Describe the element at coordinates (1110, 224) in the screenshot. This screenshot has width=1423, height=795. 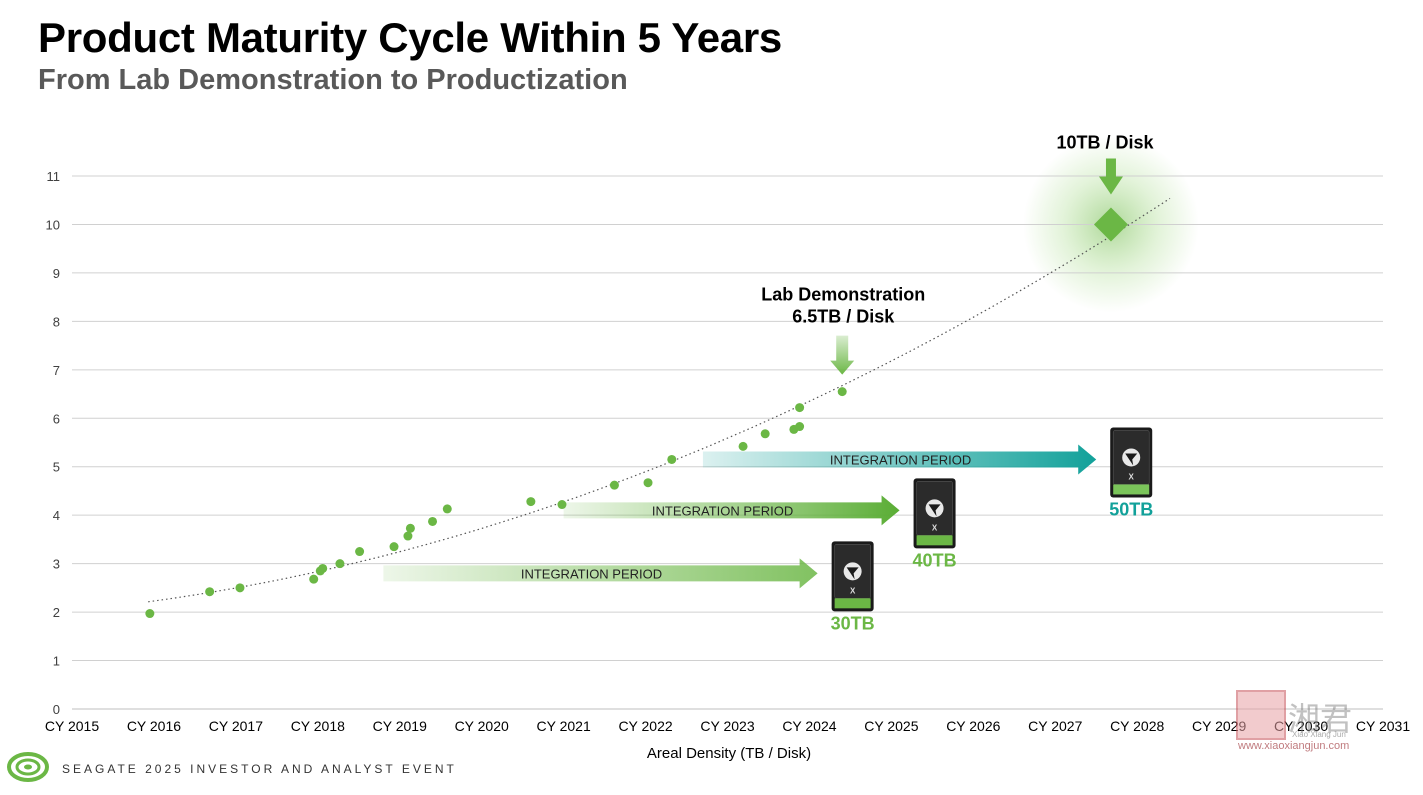
I see `highlight-diamond` at that location.